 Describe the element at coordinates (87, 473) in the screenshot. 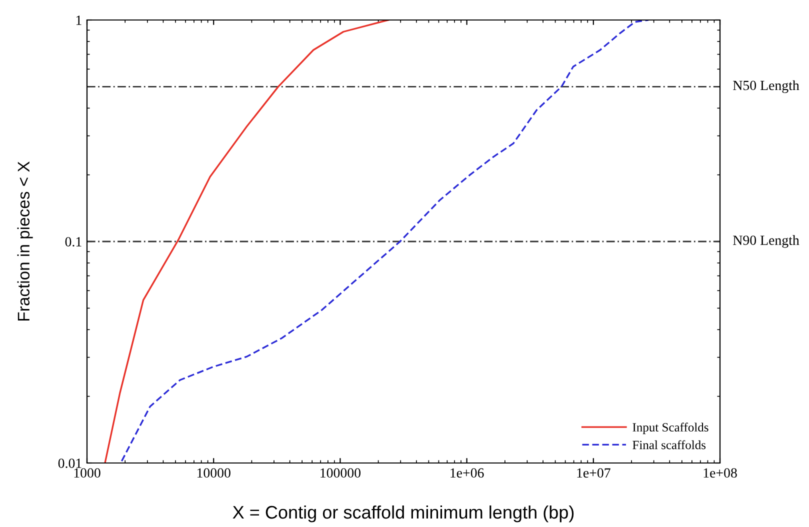

I see `x-tick-label: 1000` at that location.